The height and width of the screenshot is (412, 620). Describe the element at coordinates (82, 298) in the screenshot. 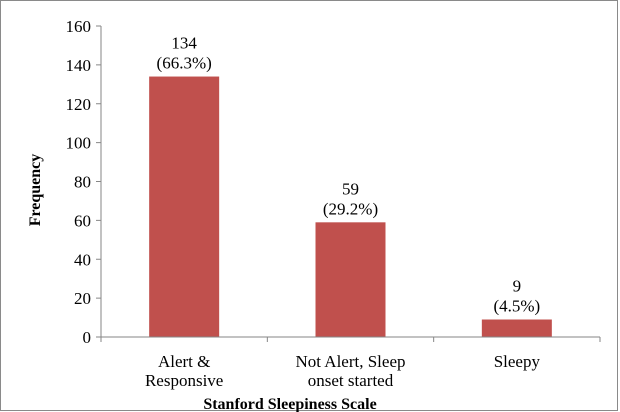

I see `y-tick-label: 20` at that location.